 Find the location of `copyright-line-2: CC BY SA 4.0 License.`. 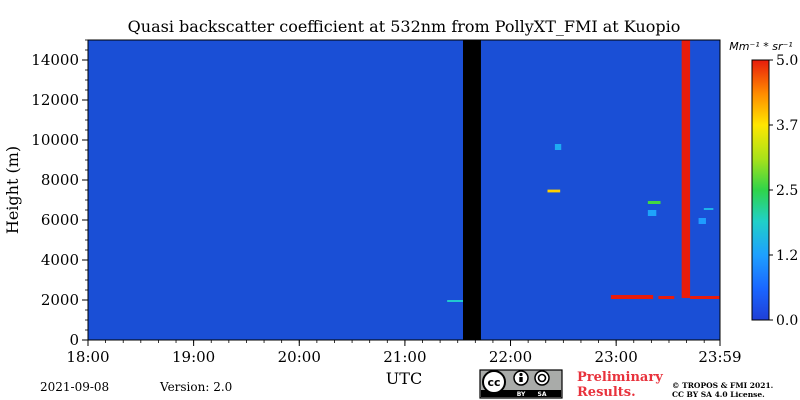

copyright-line-2: CC BY SA 4.0 License. is located at coordinates (718, 394).